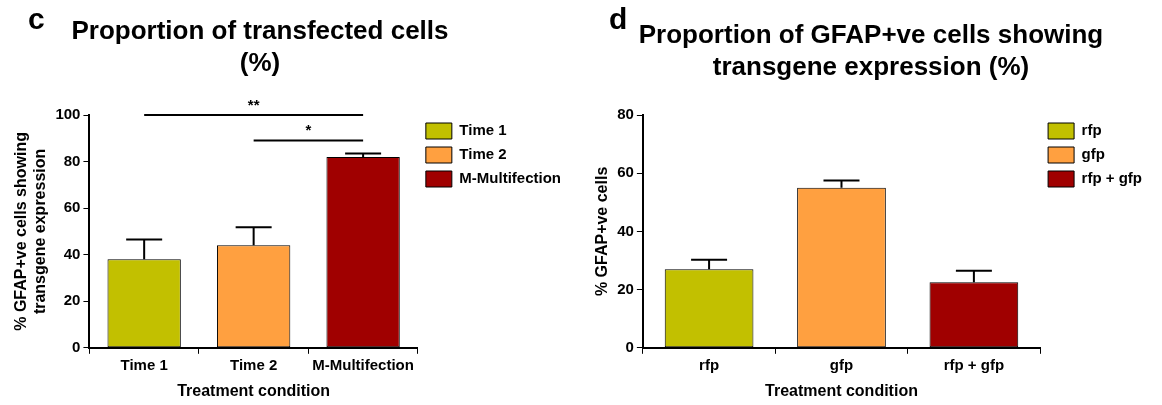 Image resolution: width=1162 pixels, height=405 pixels. I want to click on annotation: *, so click(308, 130).